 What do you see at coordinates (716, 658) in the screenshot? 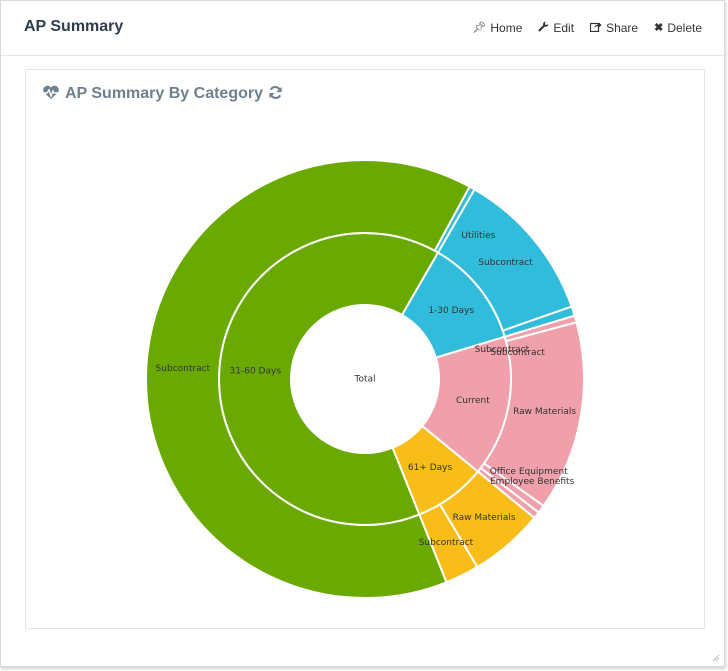
I see `resize-grip-icon` at bounding box center [716, 658].